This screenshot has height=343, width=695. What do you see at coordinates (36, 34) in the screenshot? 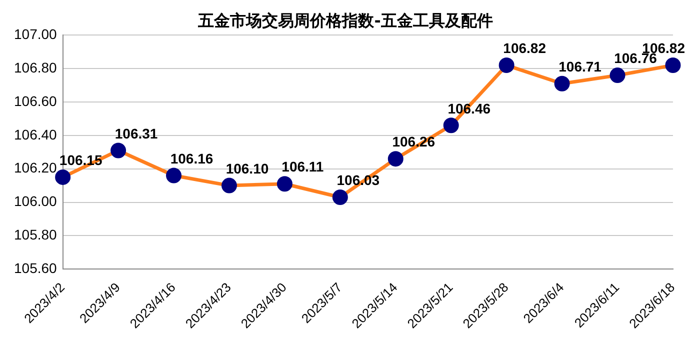
I see `y-tick-label: 107.00` at bounding box center [36, 34].